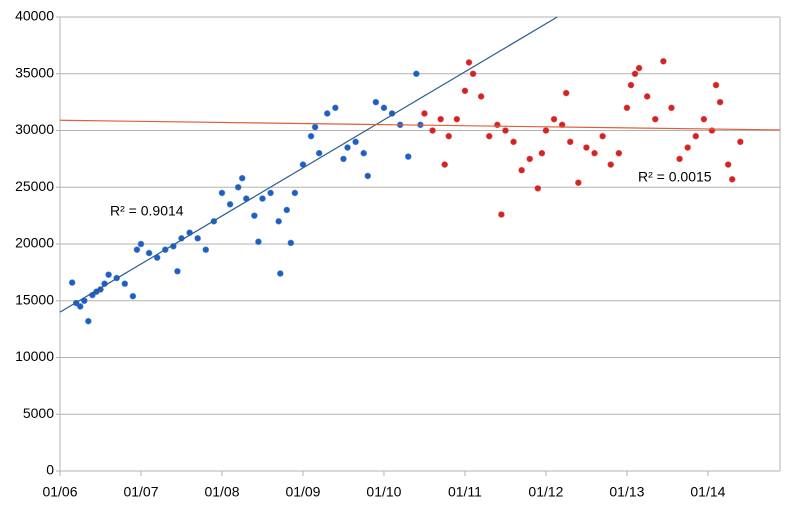 This screenshot has height=516, width=800. What do you see at coordinates (626, 492) in the screenshot?
I see `x-tick-label: 01/13` at bounding box center [626, 492].